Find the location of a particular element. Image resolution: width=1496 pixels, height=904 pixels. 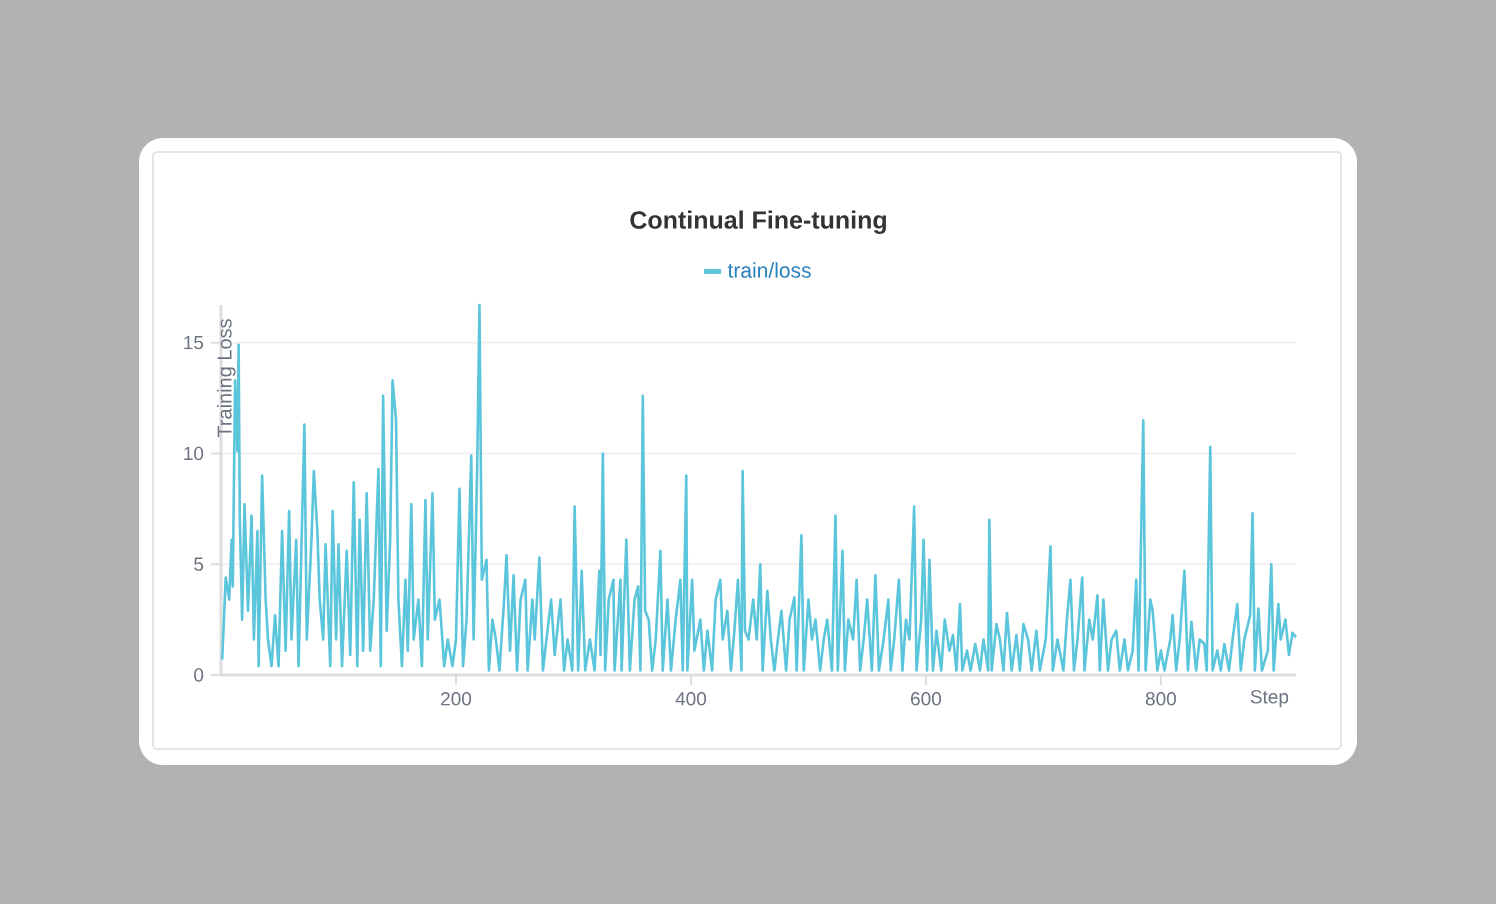

y-tick-label: 15 is located at coordinates (194, 343).